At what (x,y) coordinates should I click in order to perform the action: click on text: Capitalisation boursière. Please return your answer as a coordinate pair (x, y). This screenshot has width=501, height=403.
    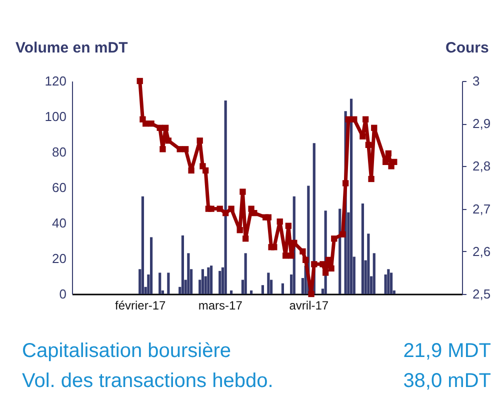
    Looking at the image, I should click on (127, 351).